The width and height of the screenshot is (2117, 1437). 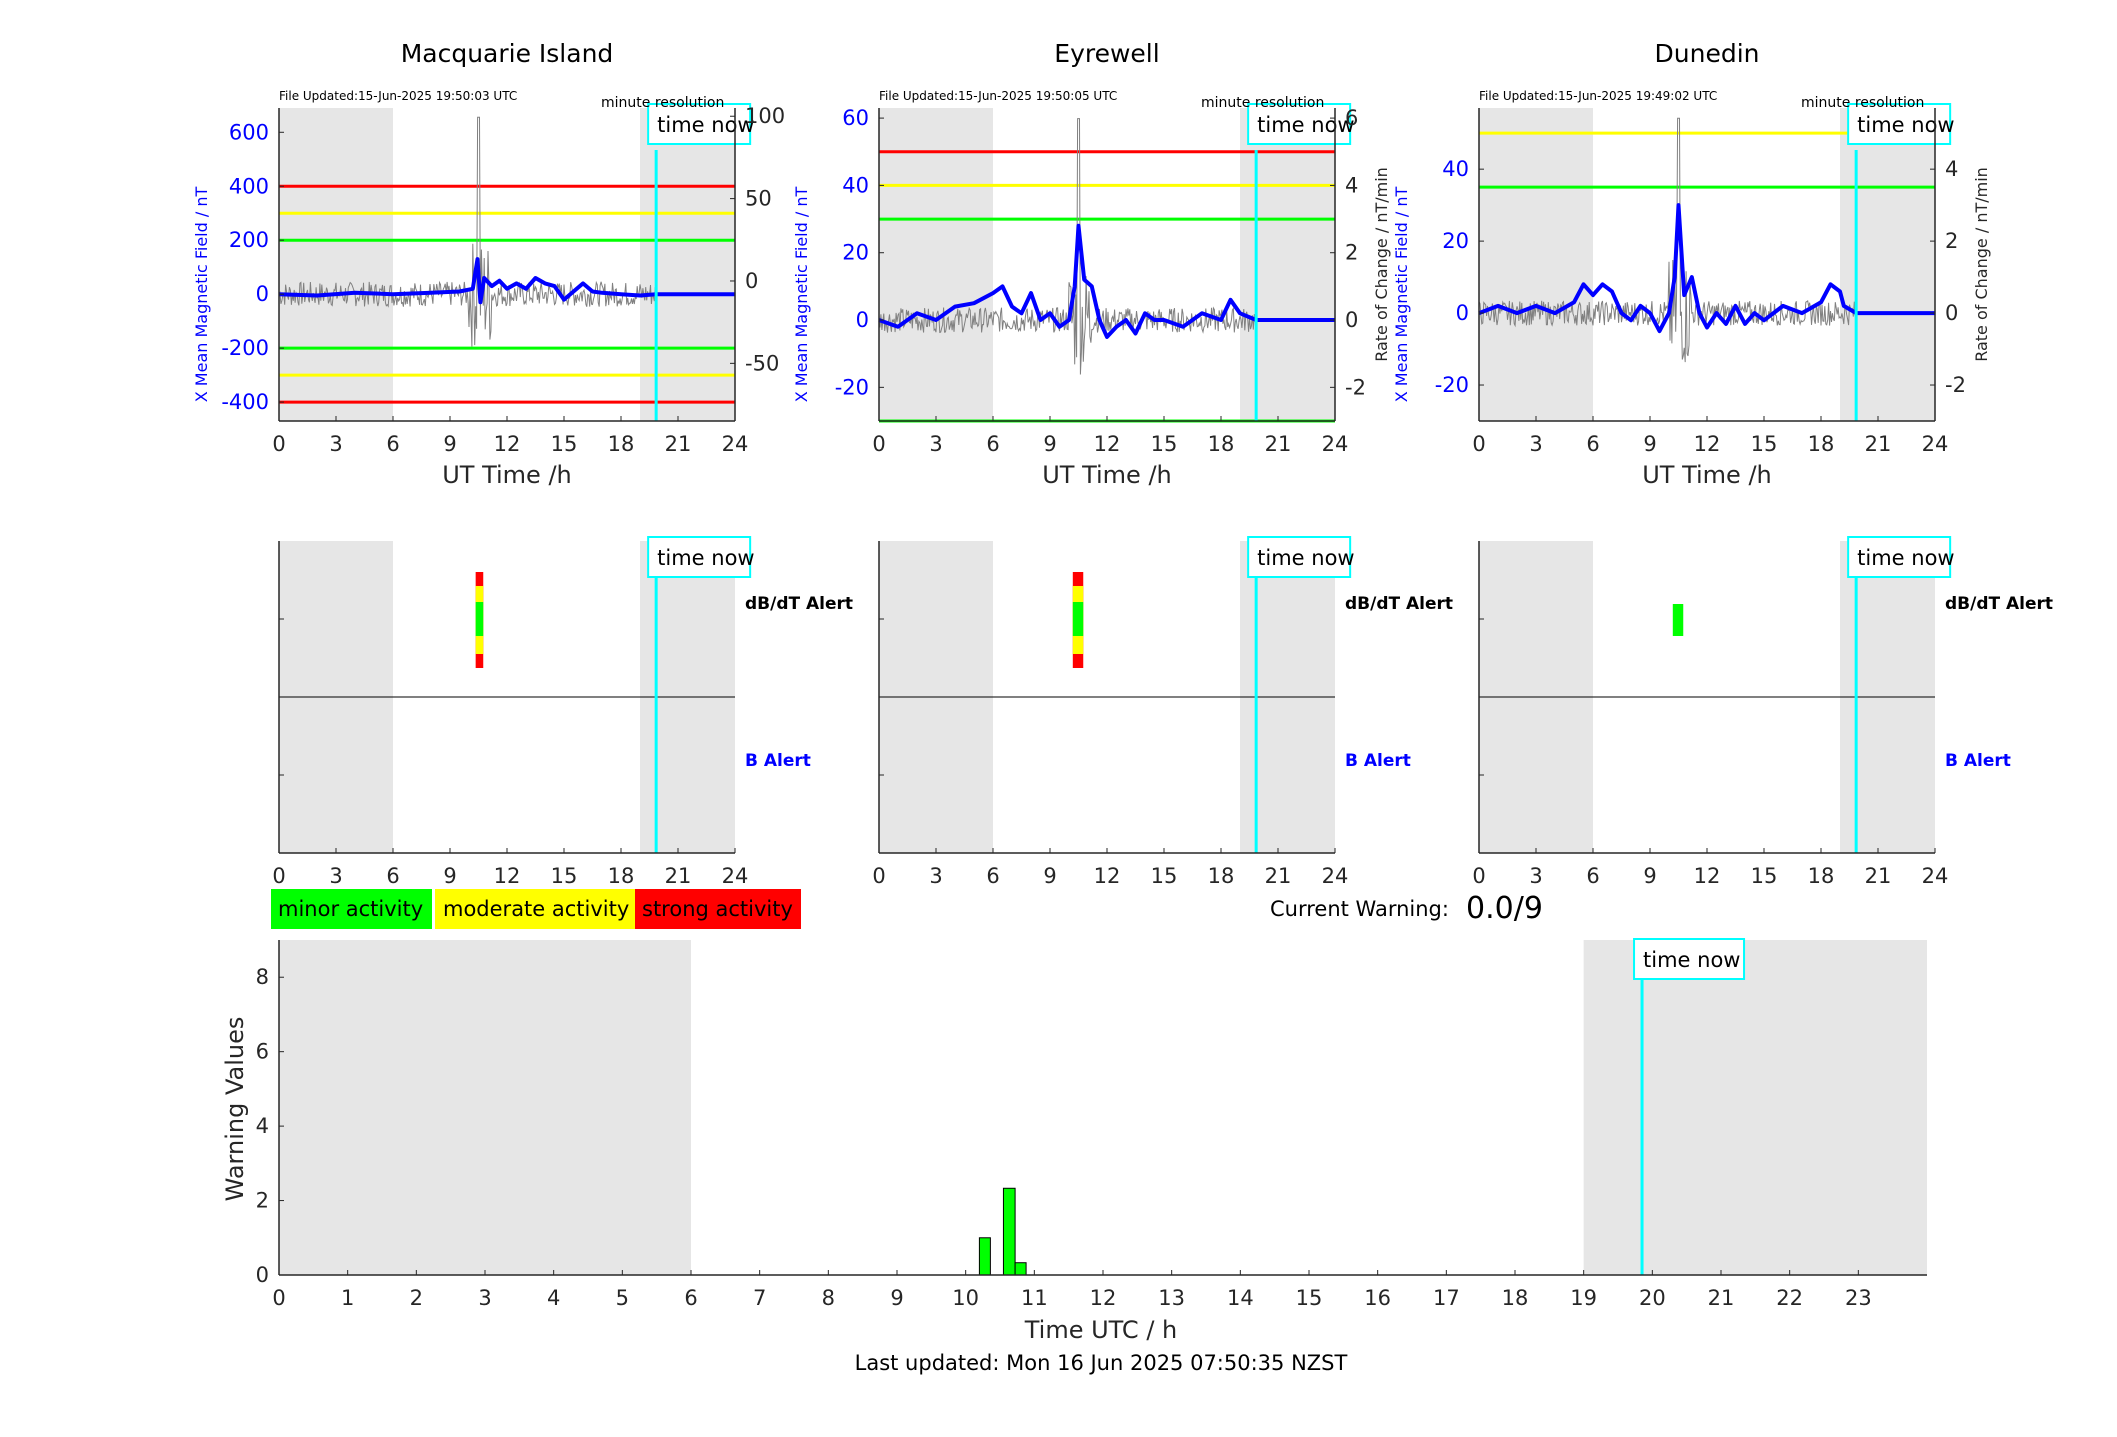 I want to click on station-title: Macquarie Island, so click(x=507, y=53).